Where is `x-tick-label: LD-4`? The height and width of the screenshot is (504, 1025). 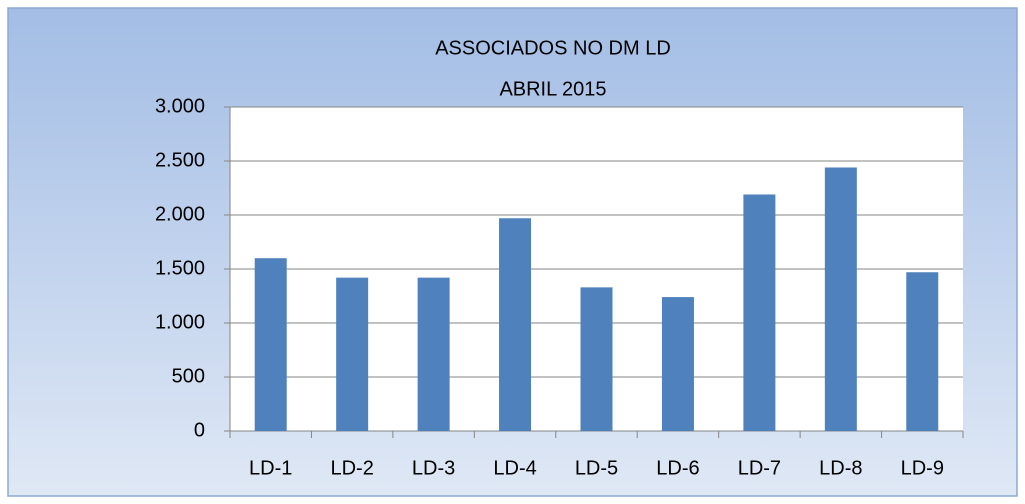
x-tick-label: LD-4 is located at coordinates (514, 468).